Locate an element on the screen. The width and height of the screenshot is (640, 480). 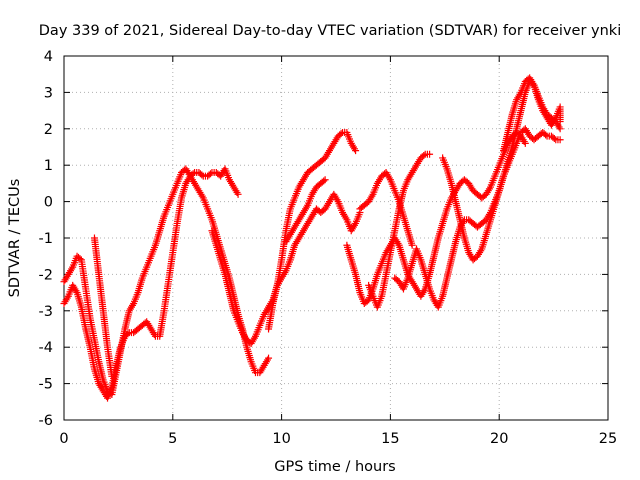
y-tick-label: 2 is located at coordinates (48, 130).